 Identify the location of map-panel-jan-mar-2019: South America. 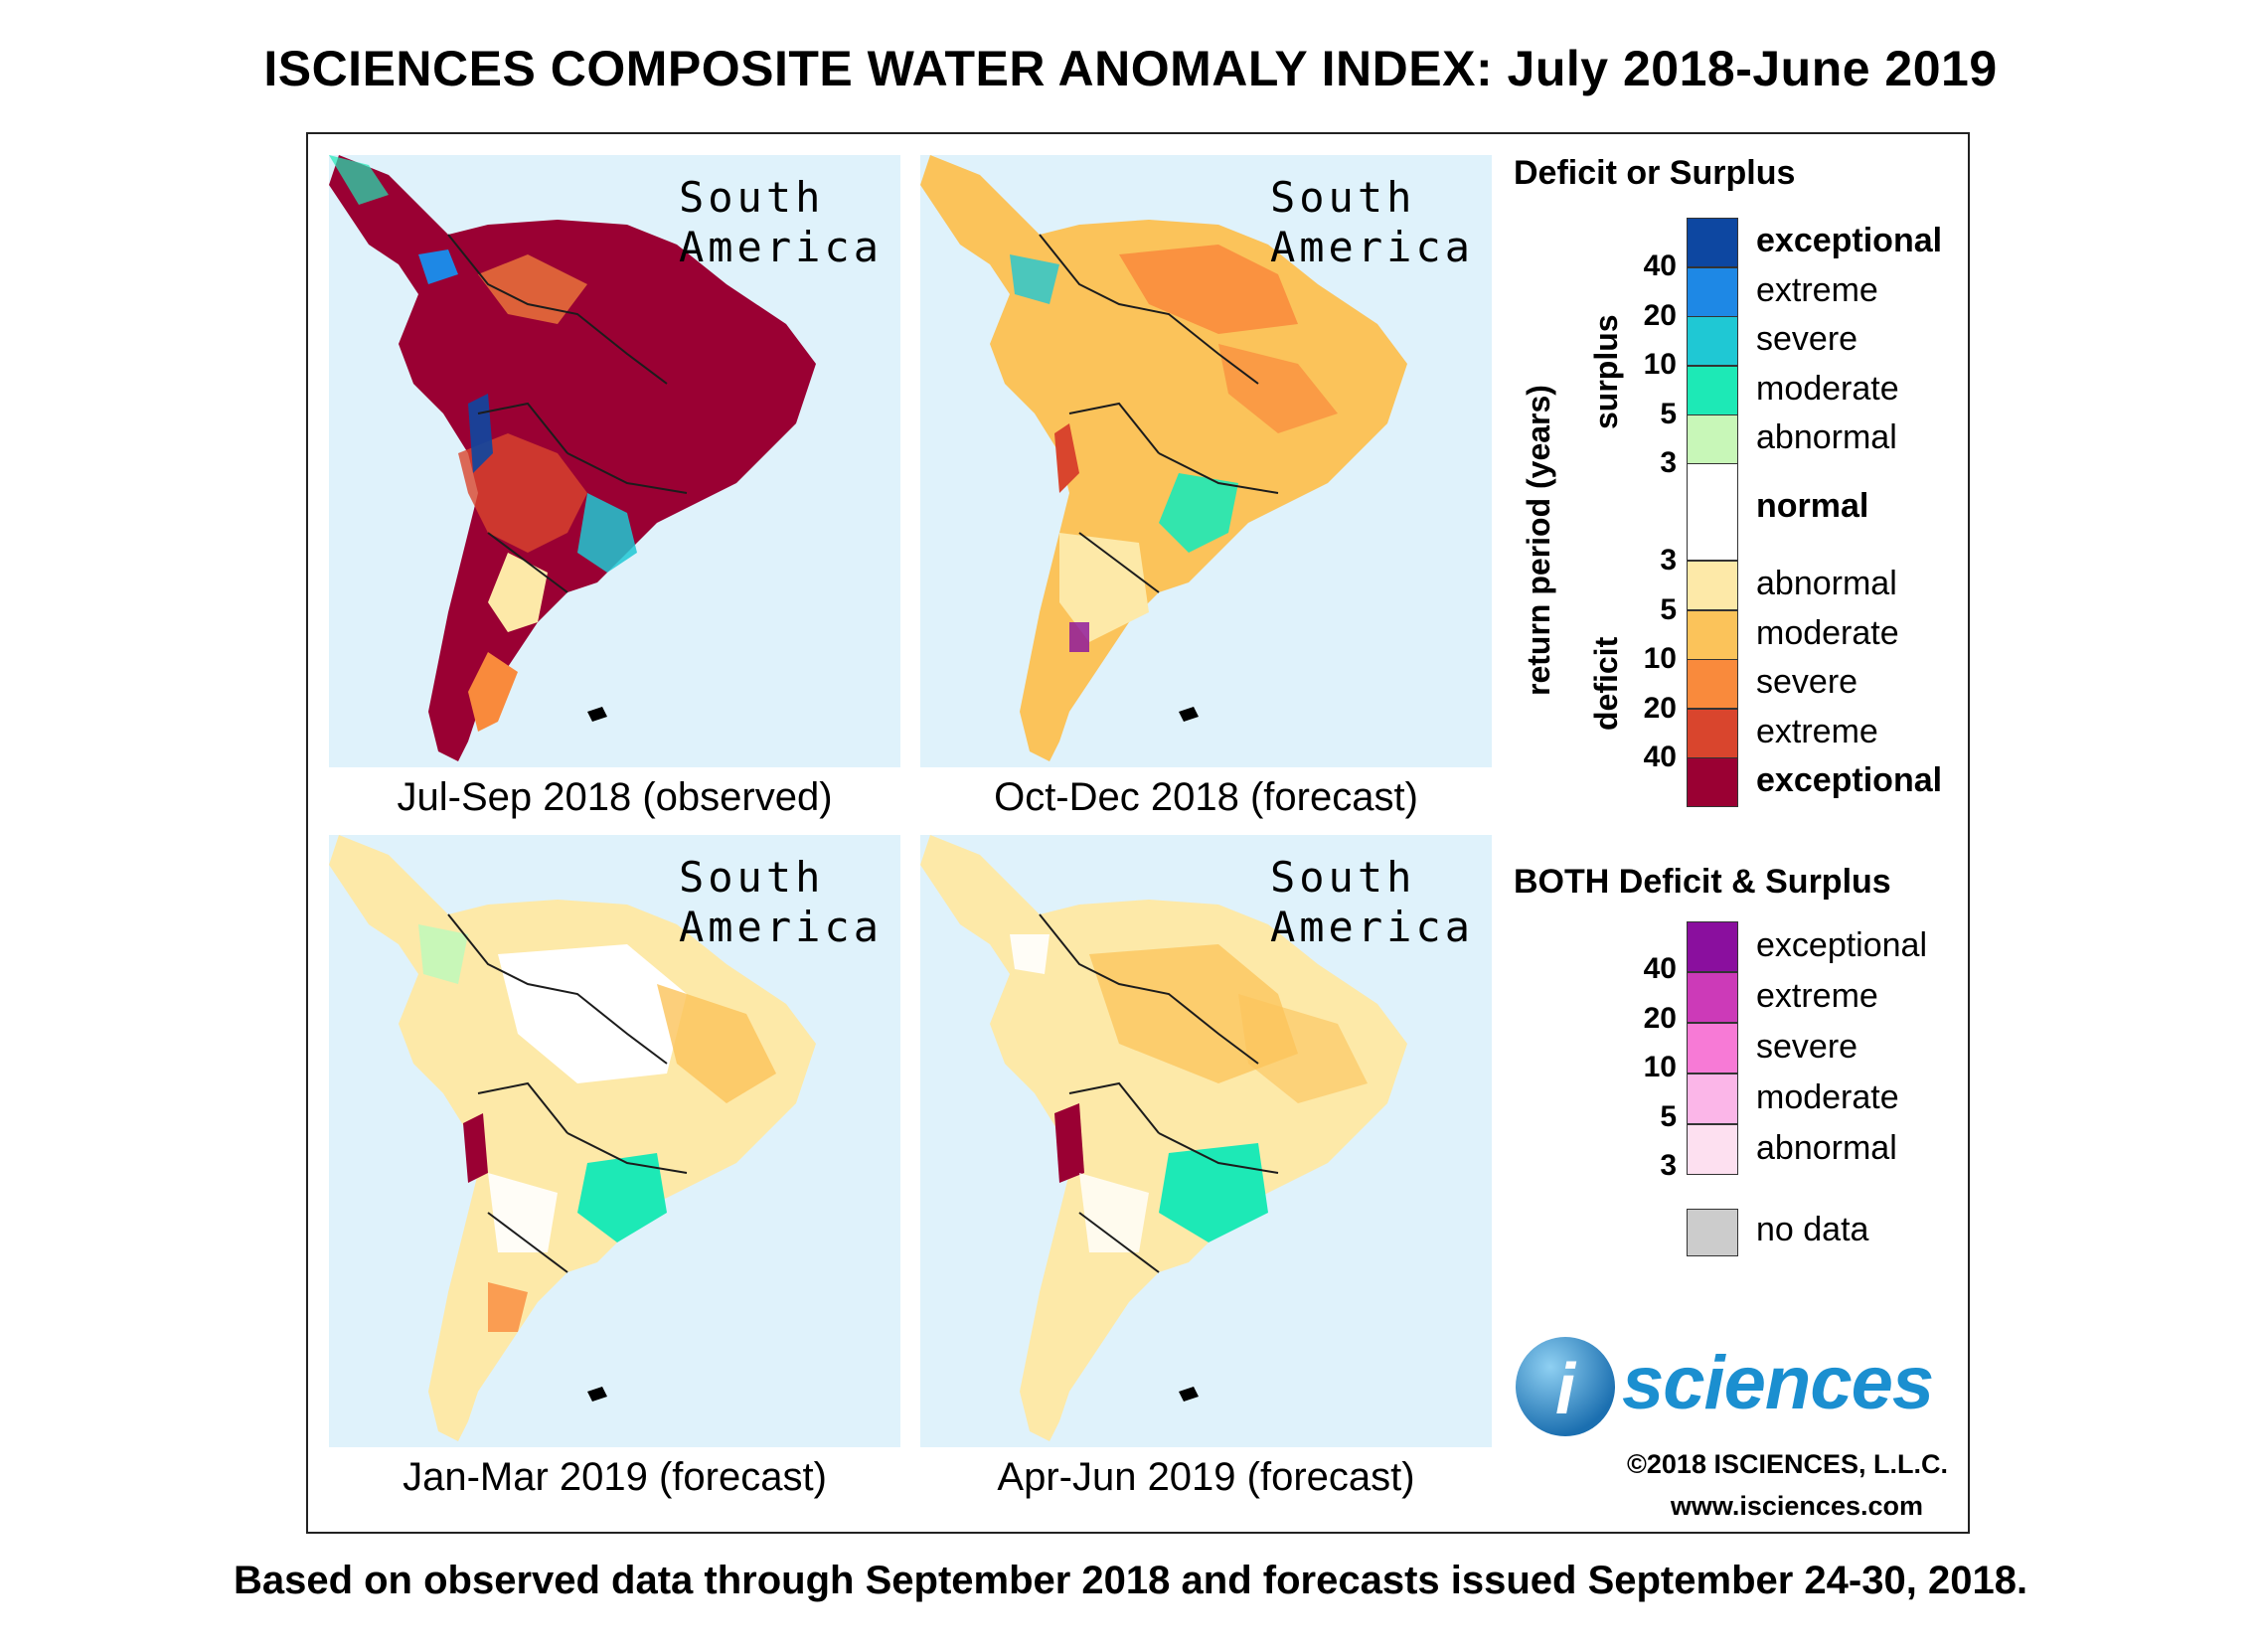
(614, 1141).